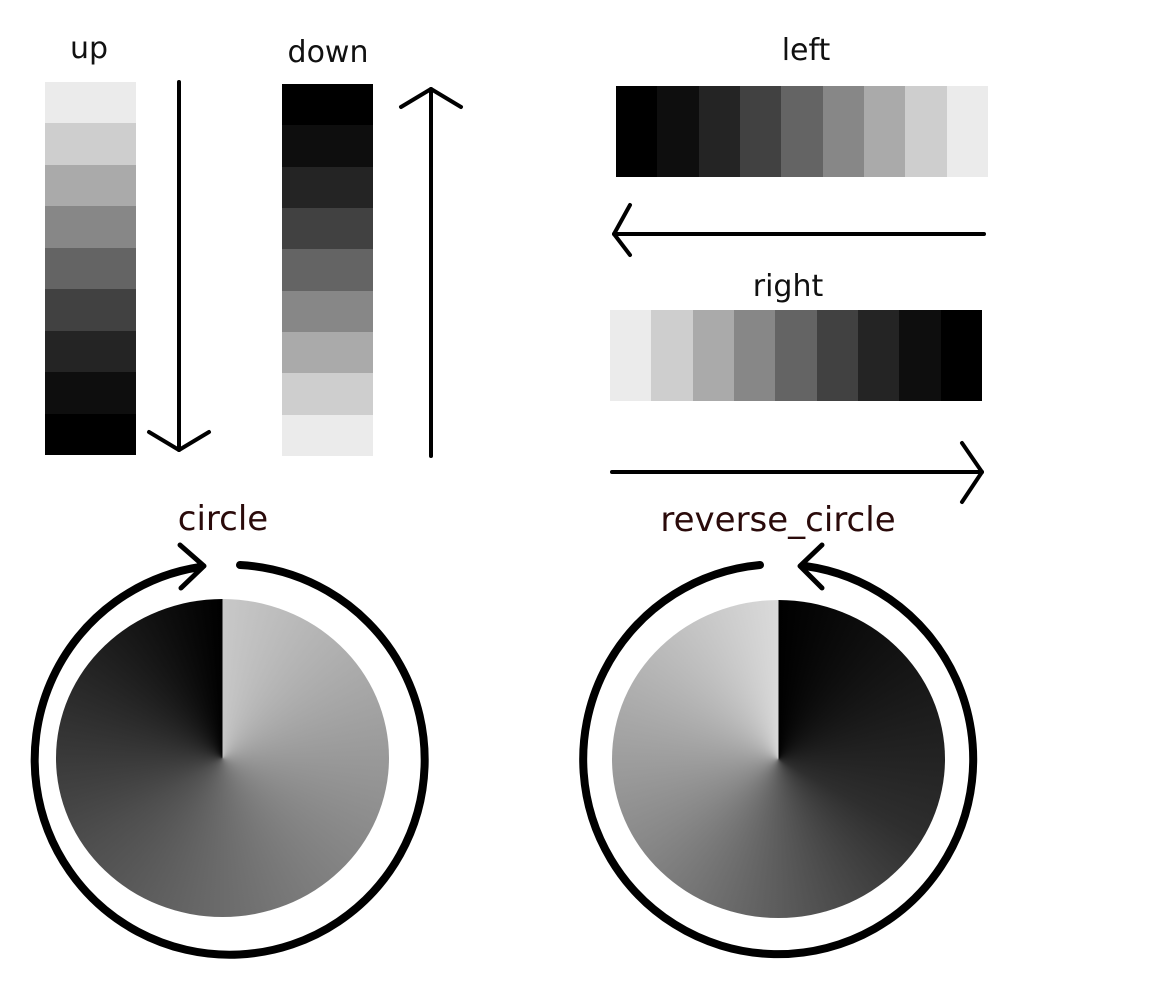 This screenshot has height=1000, width=1158. Describe the element at coordinates (328, 52) in the screenshot. I see `label-down: down` at that location.